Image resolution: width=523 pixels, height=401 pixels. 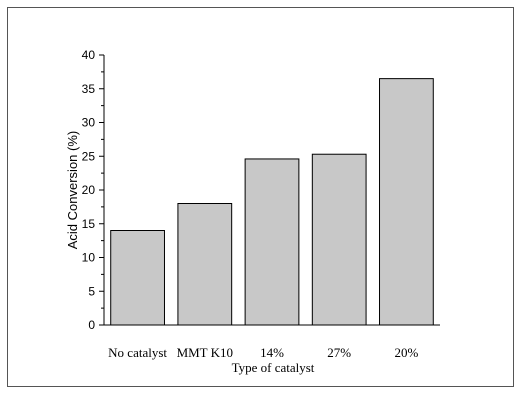 What do you see at coordinates (339, 352) in the screenshot?
I see `x-category-label: 27%` at bounding box center [339, 352].